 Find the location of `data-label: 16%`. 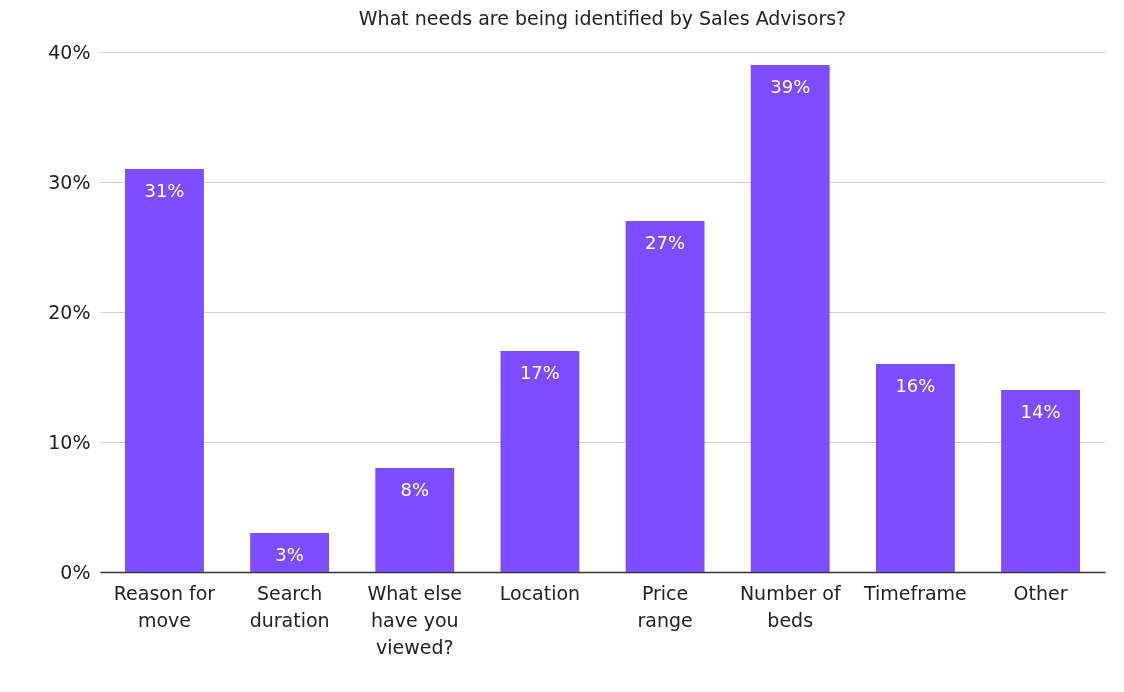

data-label: 16% is located at coordinates (915, 385).